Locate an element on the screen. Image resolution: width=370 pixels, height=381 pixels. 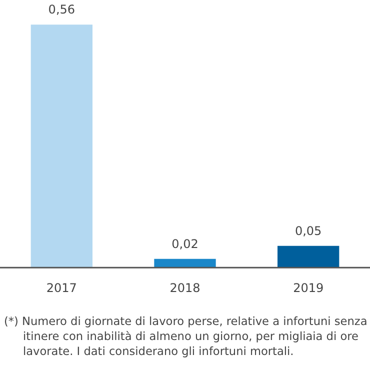
x-tick-label: 2017 is located at coordinates (61, 287).